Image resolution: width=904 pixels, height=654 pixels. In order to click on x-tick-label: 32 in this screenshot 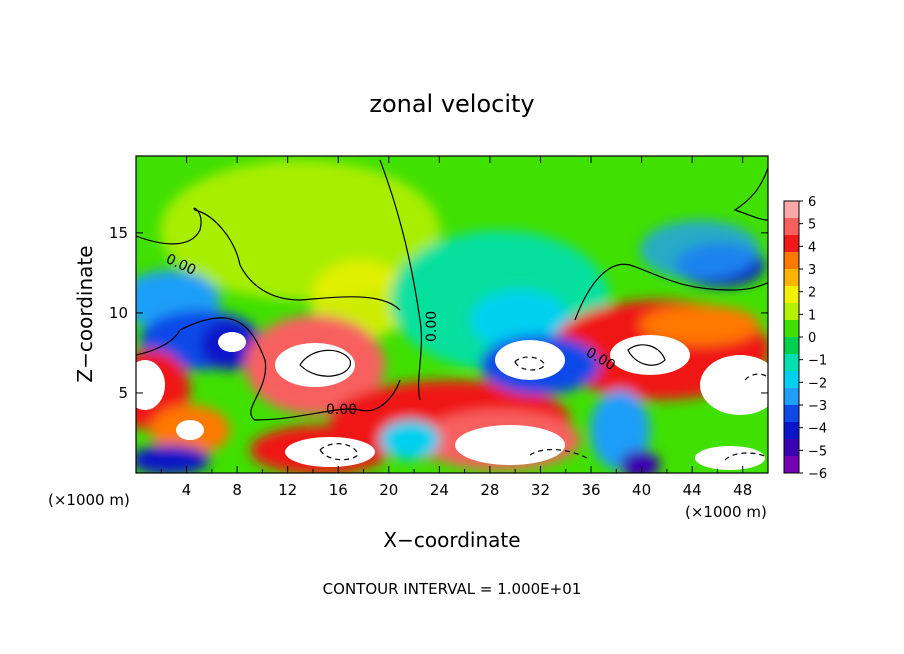, I will do `click(540, 490)`.